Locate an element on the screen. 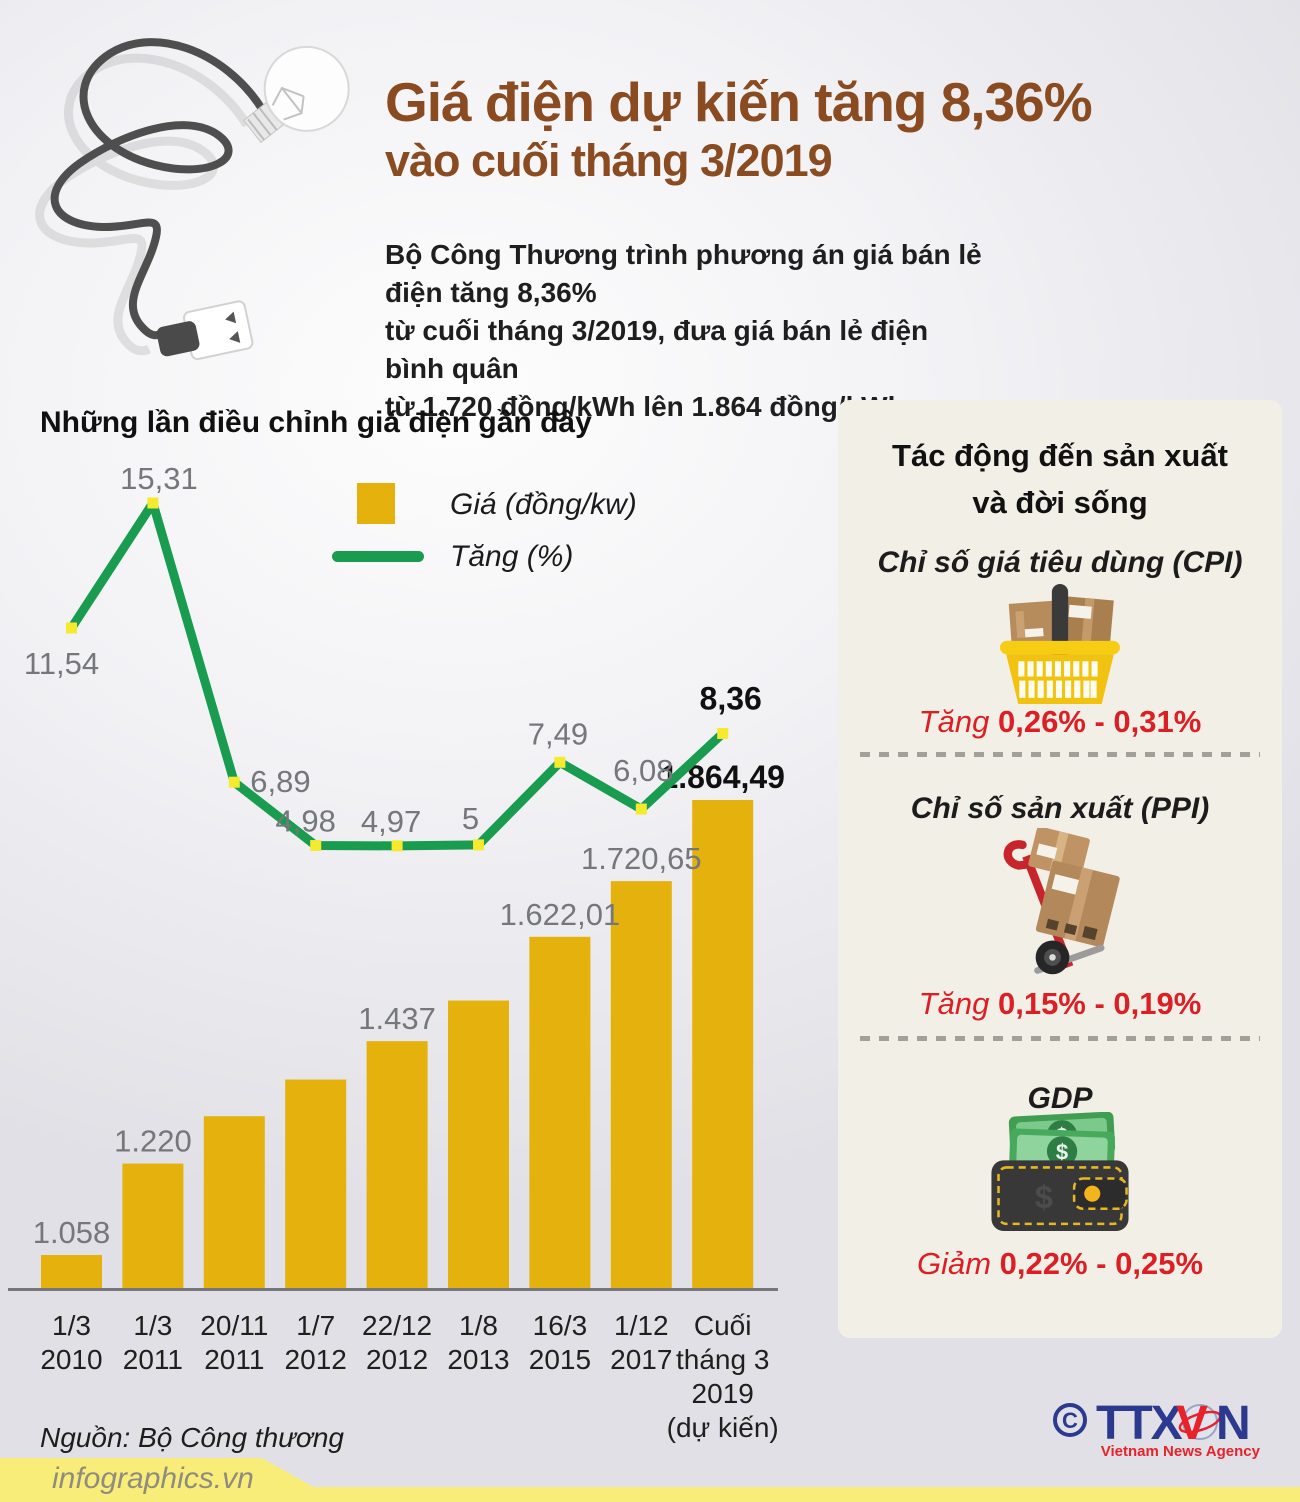  light-bulb-icon is located at coordinates (296, 94).